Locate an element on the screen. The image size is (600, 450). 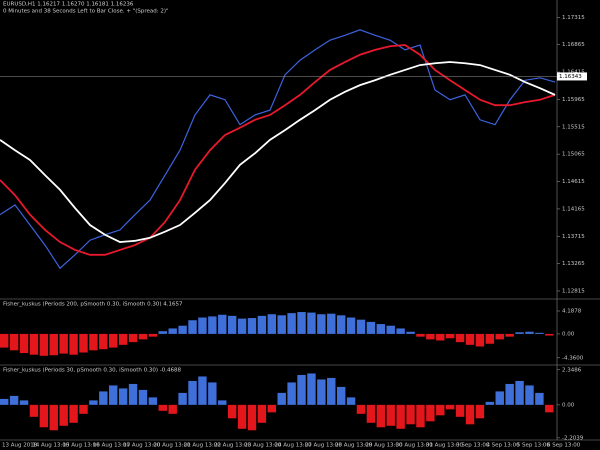
y-tick-label: 0.00 is located at coordinates (568, 405).